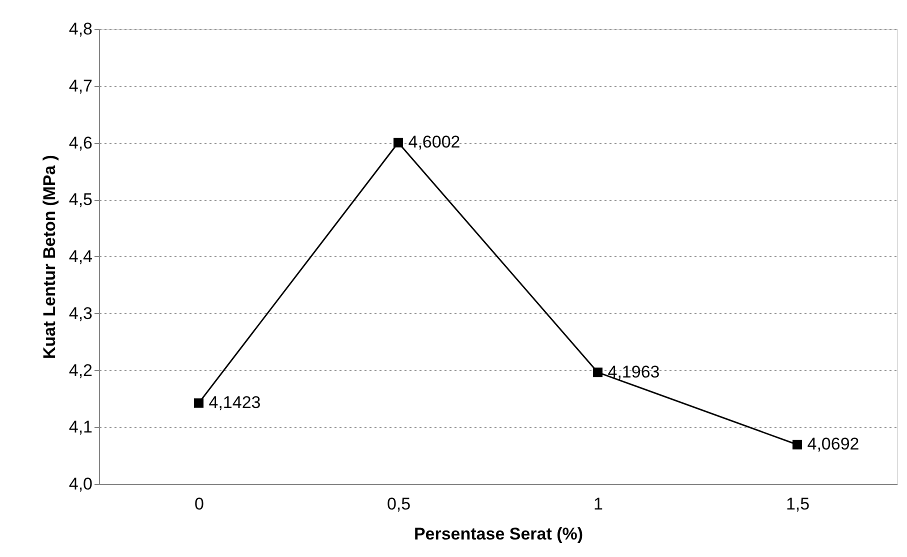  What do you see at coordinates (80, 370) in the screenshot?
I see `y-tick-label: 4,2` at bounding box center [80, 370].